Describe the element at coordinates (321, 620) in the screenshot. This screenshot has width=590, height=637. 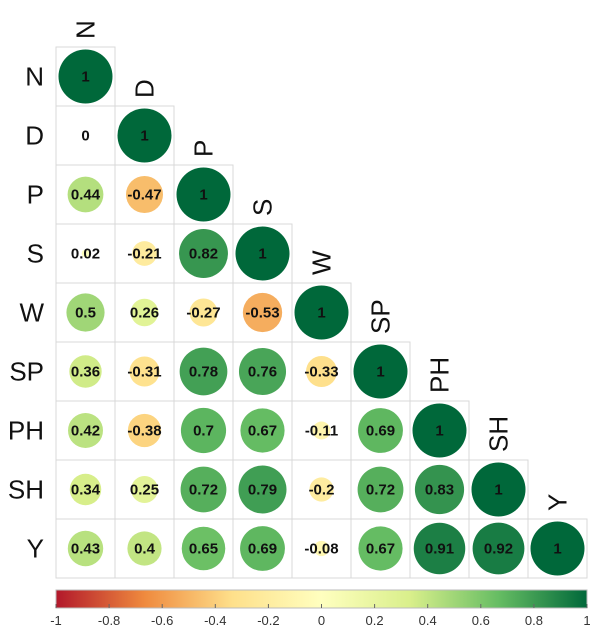
I see `colorbar-tick-label: 0` at that location.